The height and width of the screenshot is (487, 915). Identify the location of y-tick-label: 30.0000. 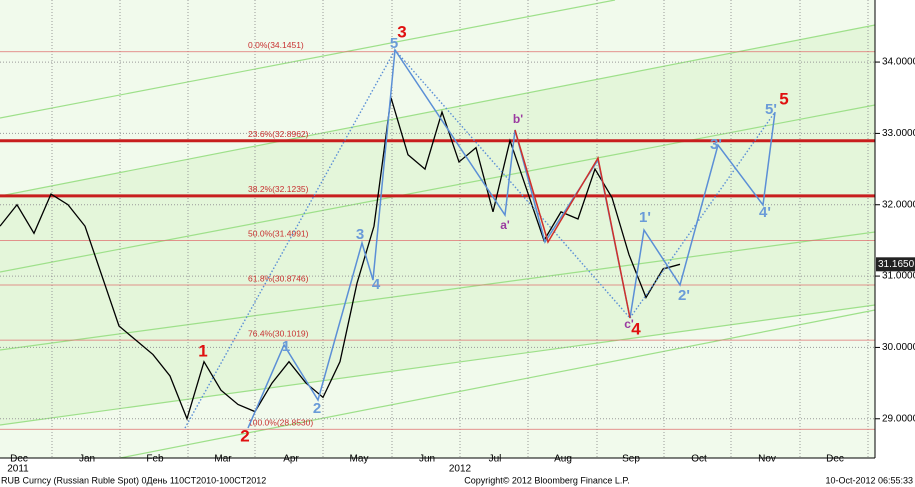
(898, 347).